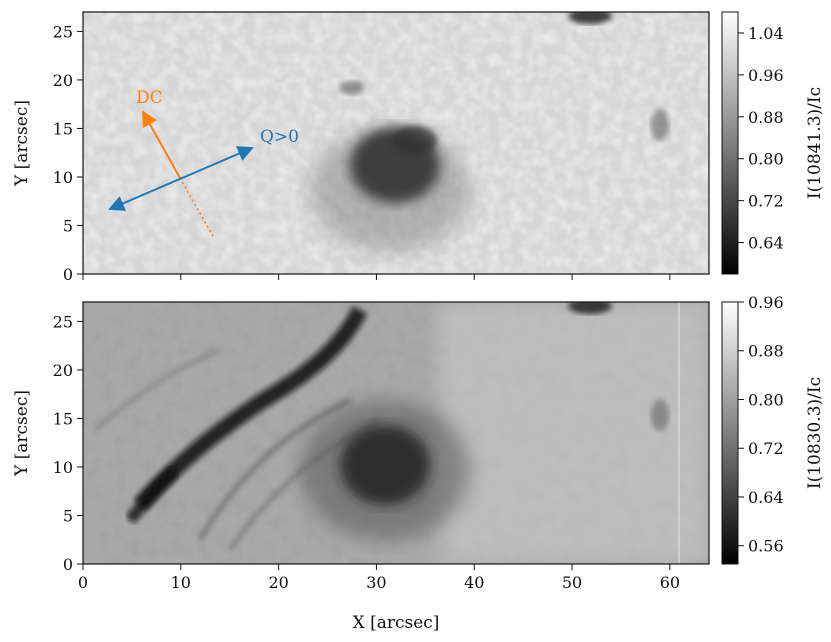  Describe the element at coordinates (766, 33) in the screenshot. I see `colorbar-tick-label: 1.04` at that location.